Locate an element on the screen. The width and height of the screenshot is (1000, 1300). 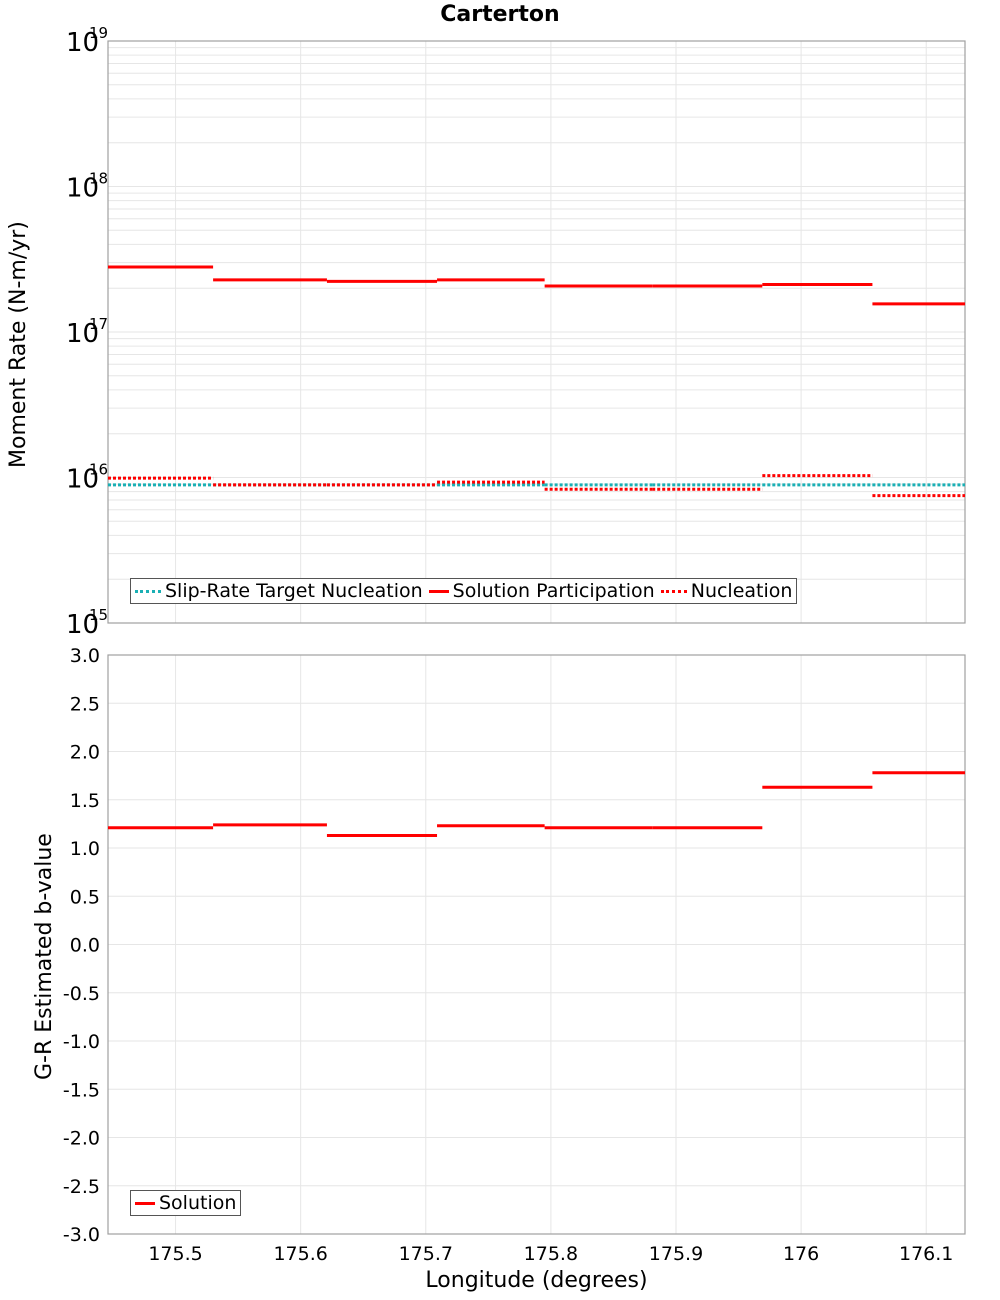
y-tick-label: -0.5 is located at coordinates (81, 994).